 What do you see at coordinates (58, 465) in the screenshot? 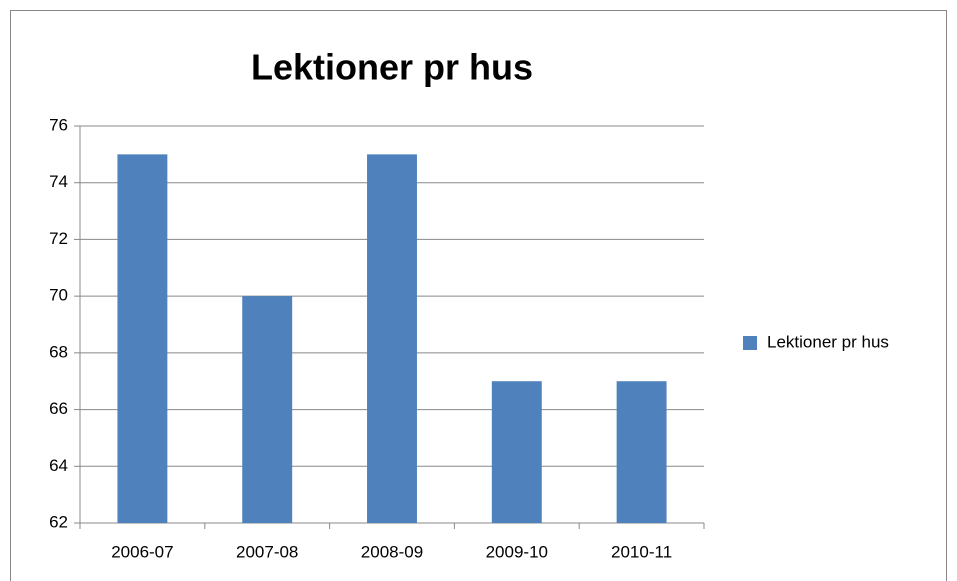
I see `y-tick-label: 64` at bounding box center [58, 465].